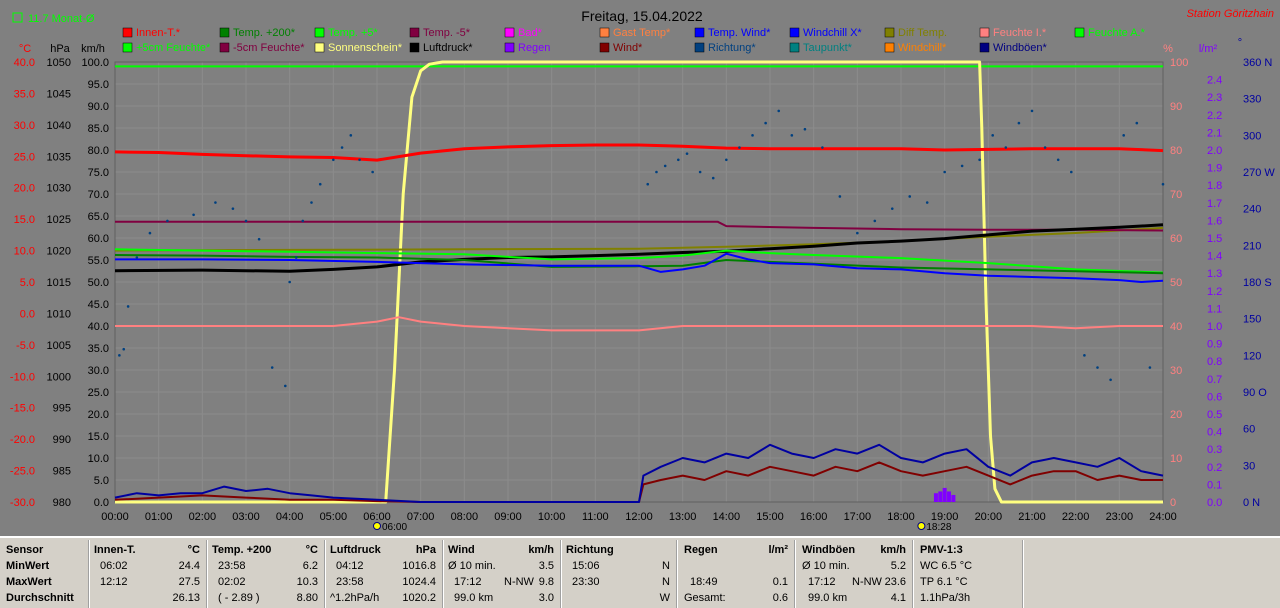  I want to click on time-tick-label: 12:00, so click(639, 517).